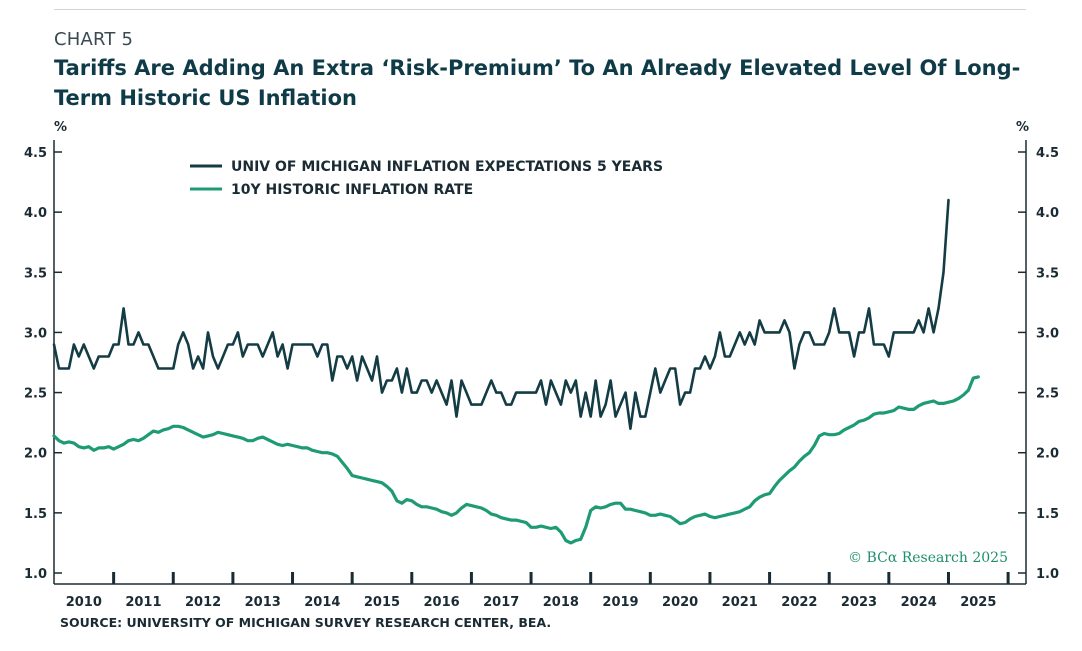 Image resolution: width=1082 pixels, height=651 pixels. What do you see at coordinates (43, 364) in the screenshot?
I see `y-ticks-left: 1.0 1.5 2.0 2.5 3.0 3.5 4.0 4.5` at bounding box center [43, 364].